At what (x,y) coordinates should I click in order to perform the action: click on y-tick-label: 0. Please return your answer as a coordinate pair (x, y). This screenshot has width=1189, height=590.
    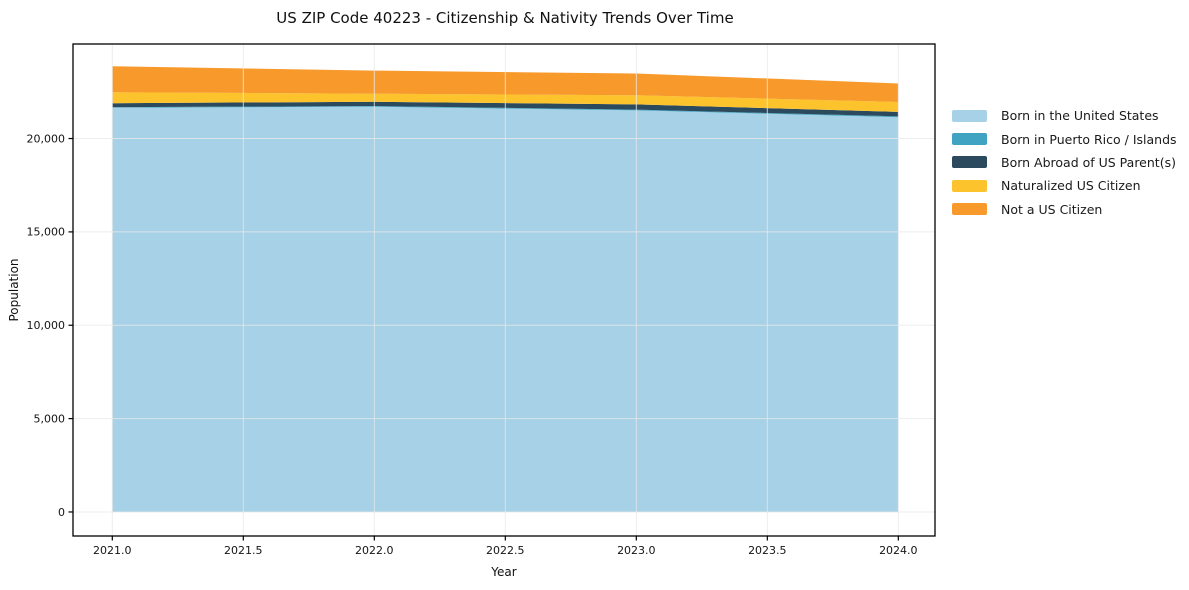
    Looking at the image, I should click on (61, 512).